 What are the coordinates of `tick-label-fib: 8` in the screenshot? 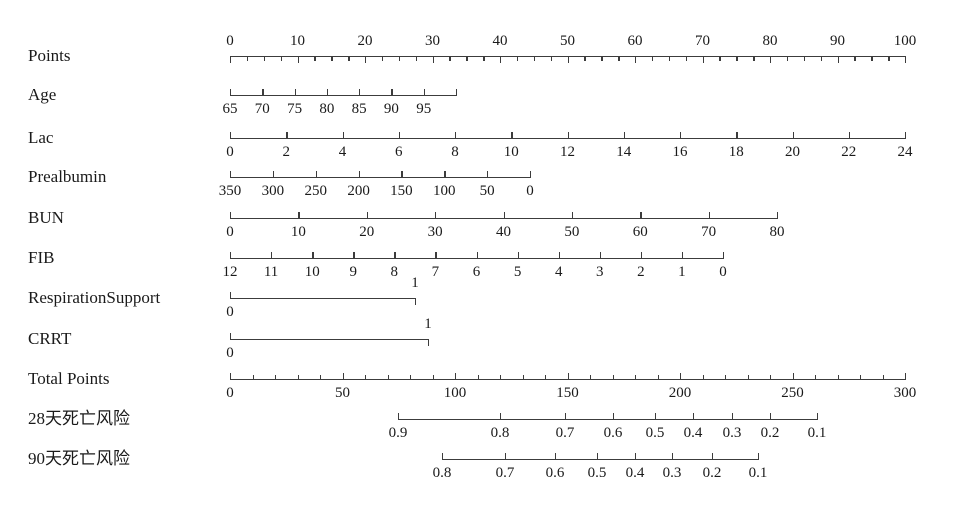 It's located at (394, 272).